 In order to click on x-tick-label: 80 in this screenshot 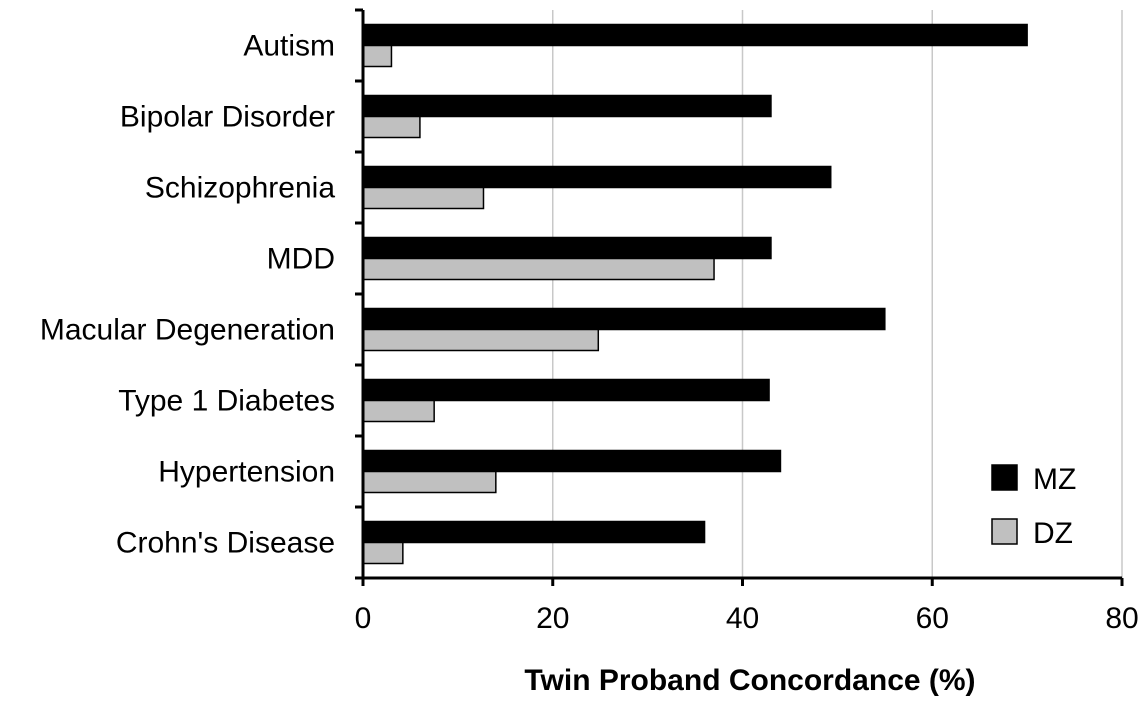, I will do `click(1121, 618)`.